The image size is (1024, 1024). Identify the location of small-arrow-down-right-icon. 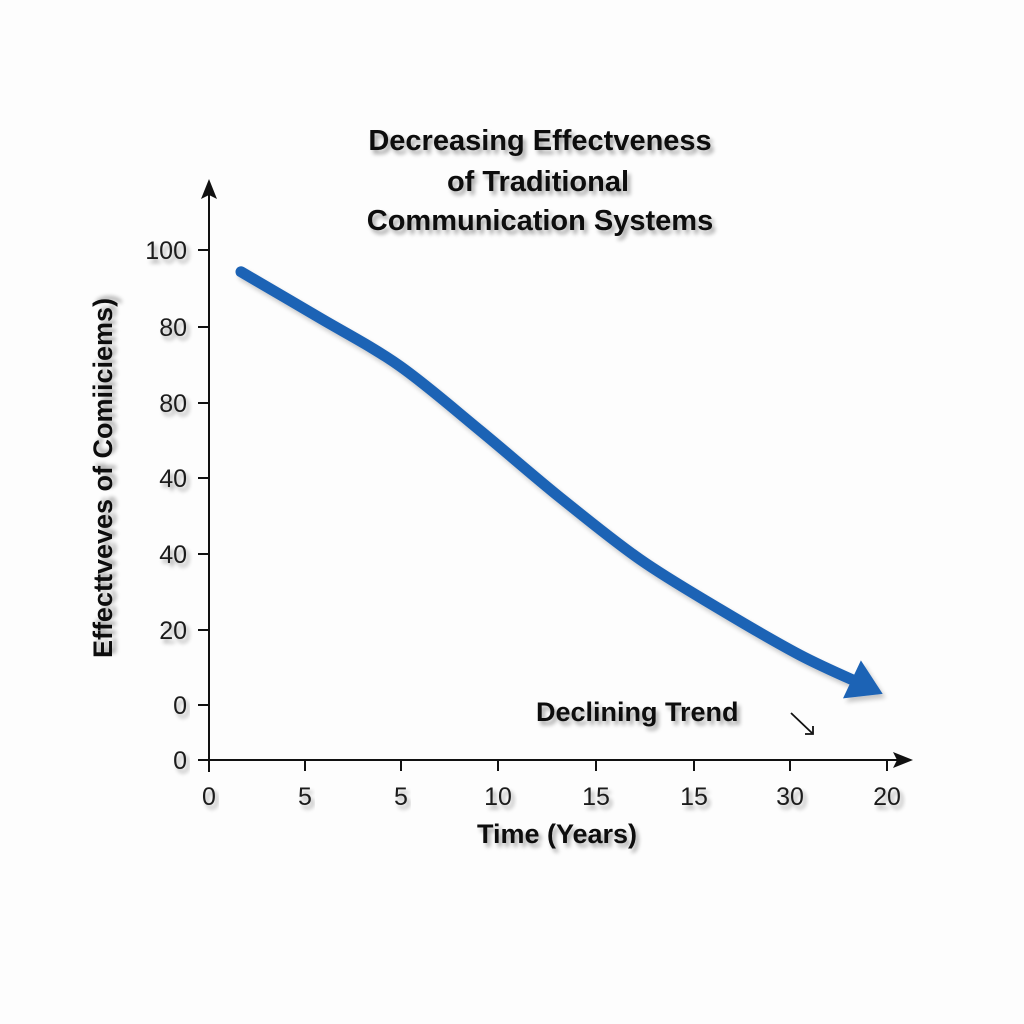
(802, 723).